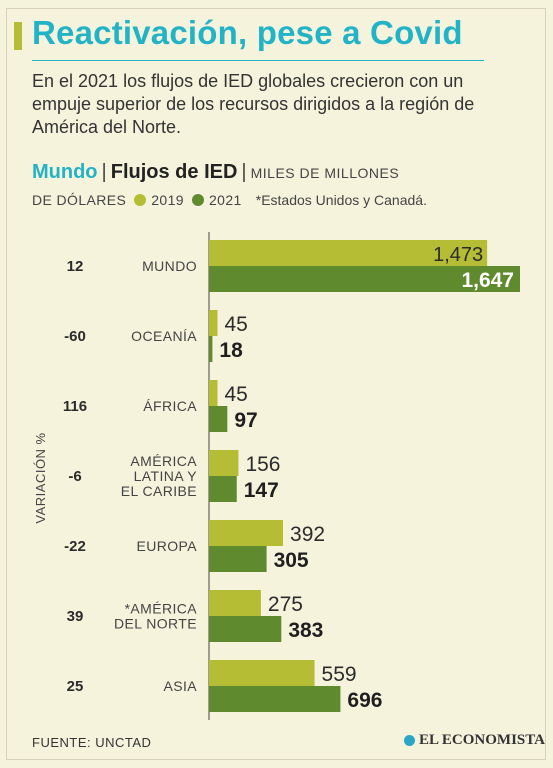 This screenshot has height=768, width=553. Describe the element at coordinates (161, 609) in the screenshot. I see `category-label-line: *AMÉRICA` at that location.